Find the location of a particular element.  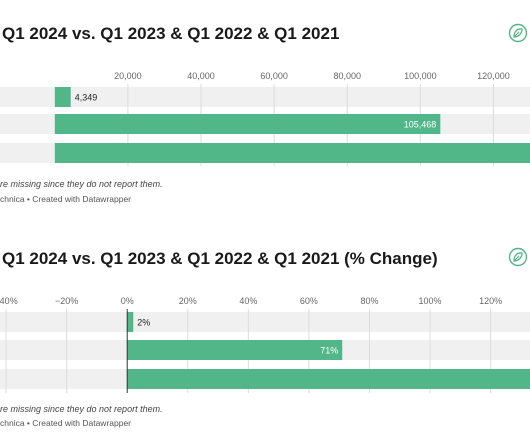

x-tick-label: 40,000 is located at coordinates (201, 76).